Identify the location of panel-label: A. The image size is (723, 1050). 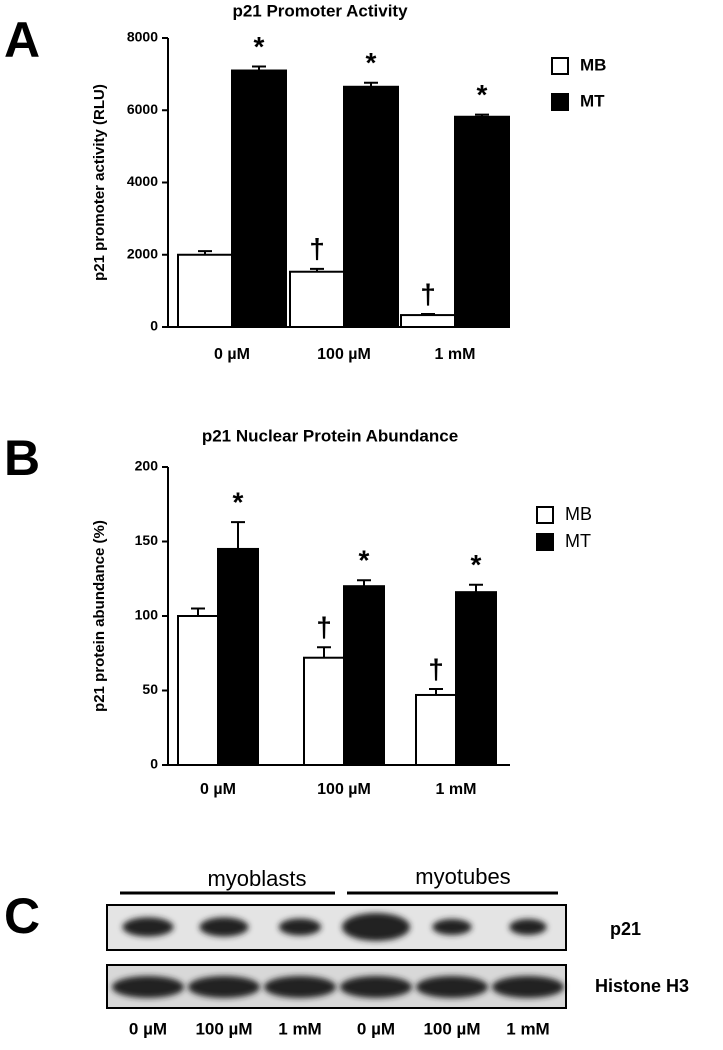
(22, 40).